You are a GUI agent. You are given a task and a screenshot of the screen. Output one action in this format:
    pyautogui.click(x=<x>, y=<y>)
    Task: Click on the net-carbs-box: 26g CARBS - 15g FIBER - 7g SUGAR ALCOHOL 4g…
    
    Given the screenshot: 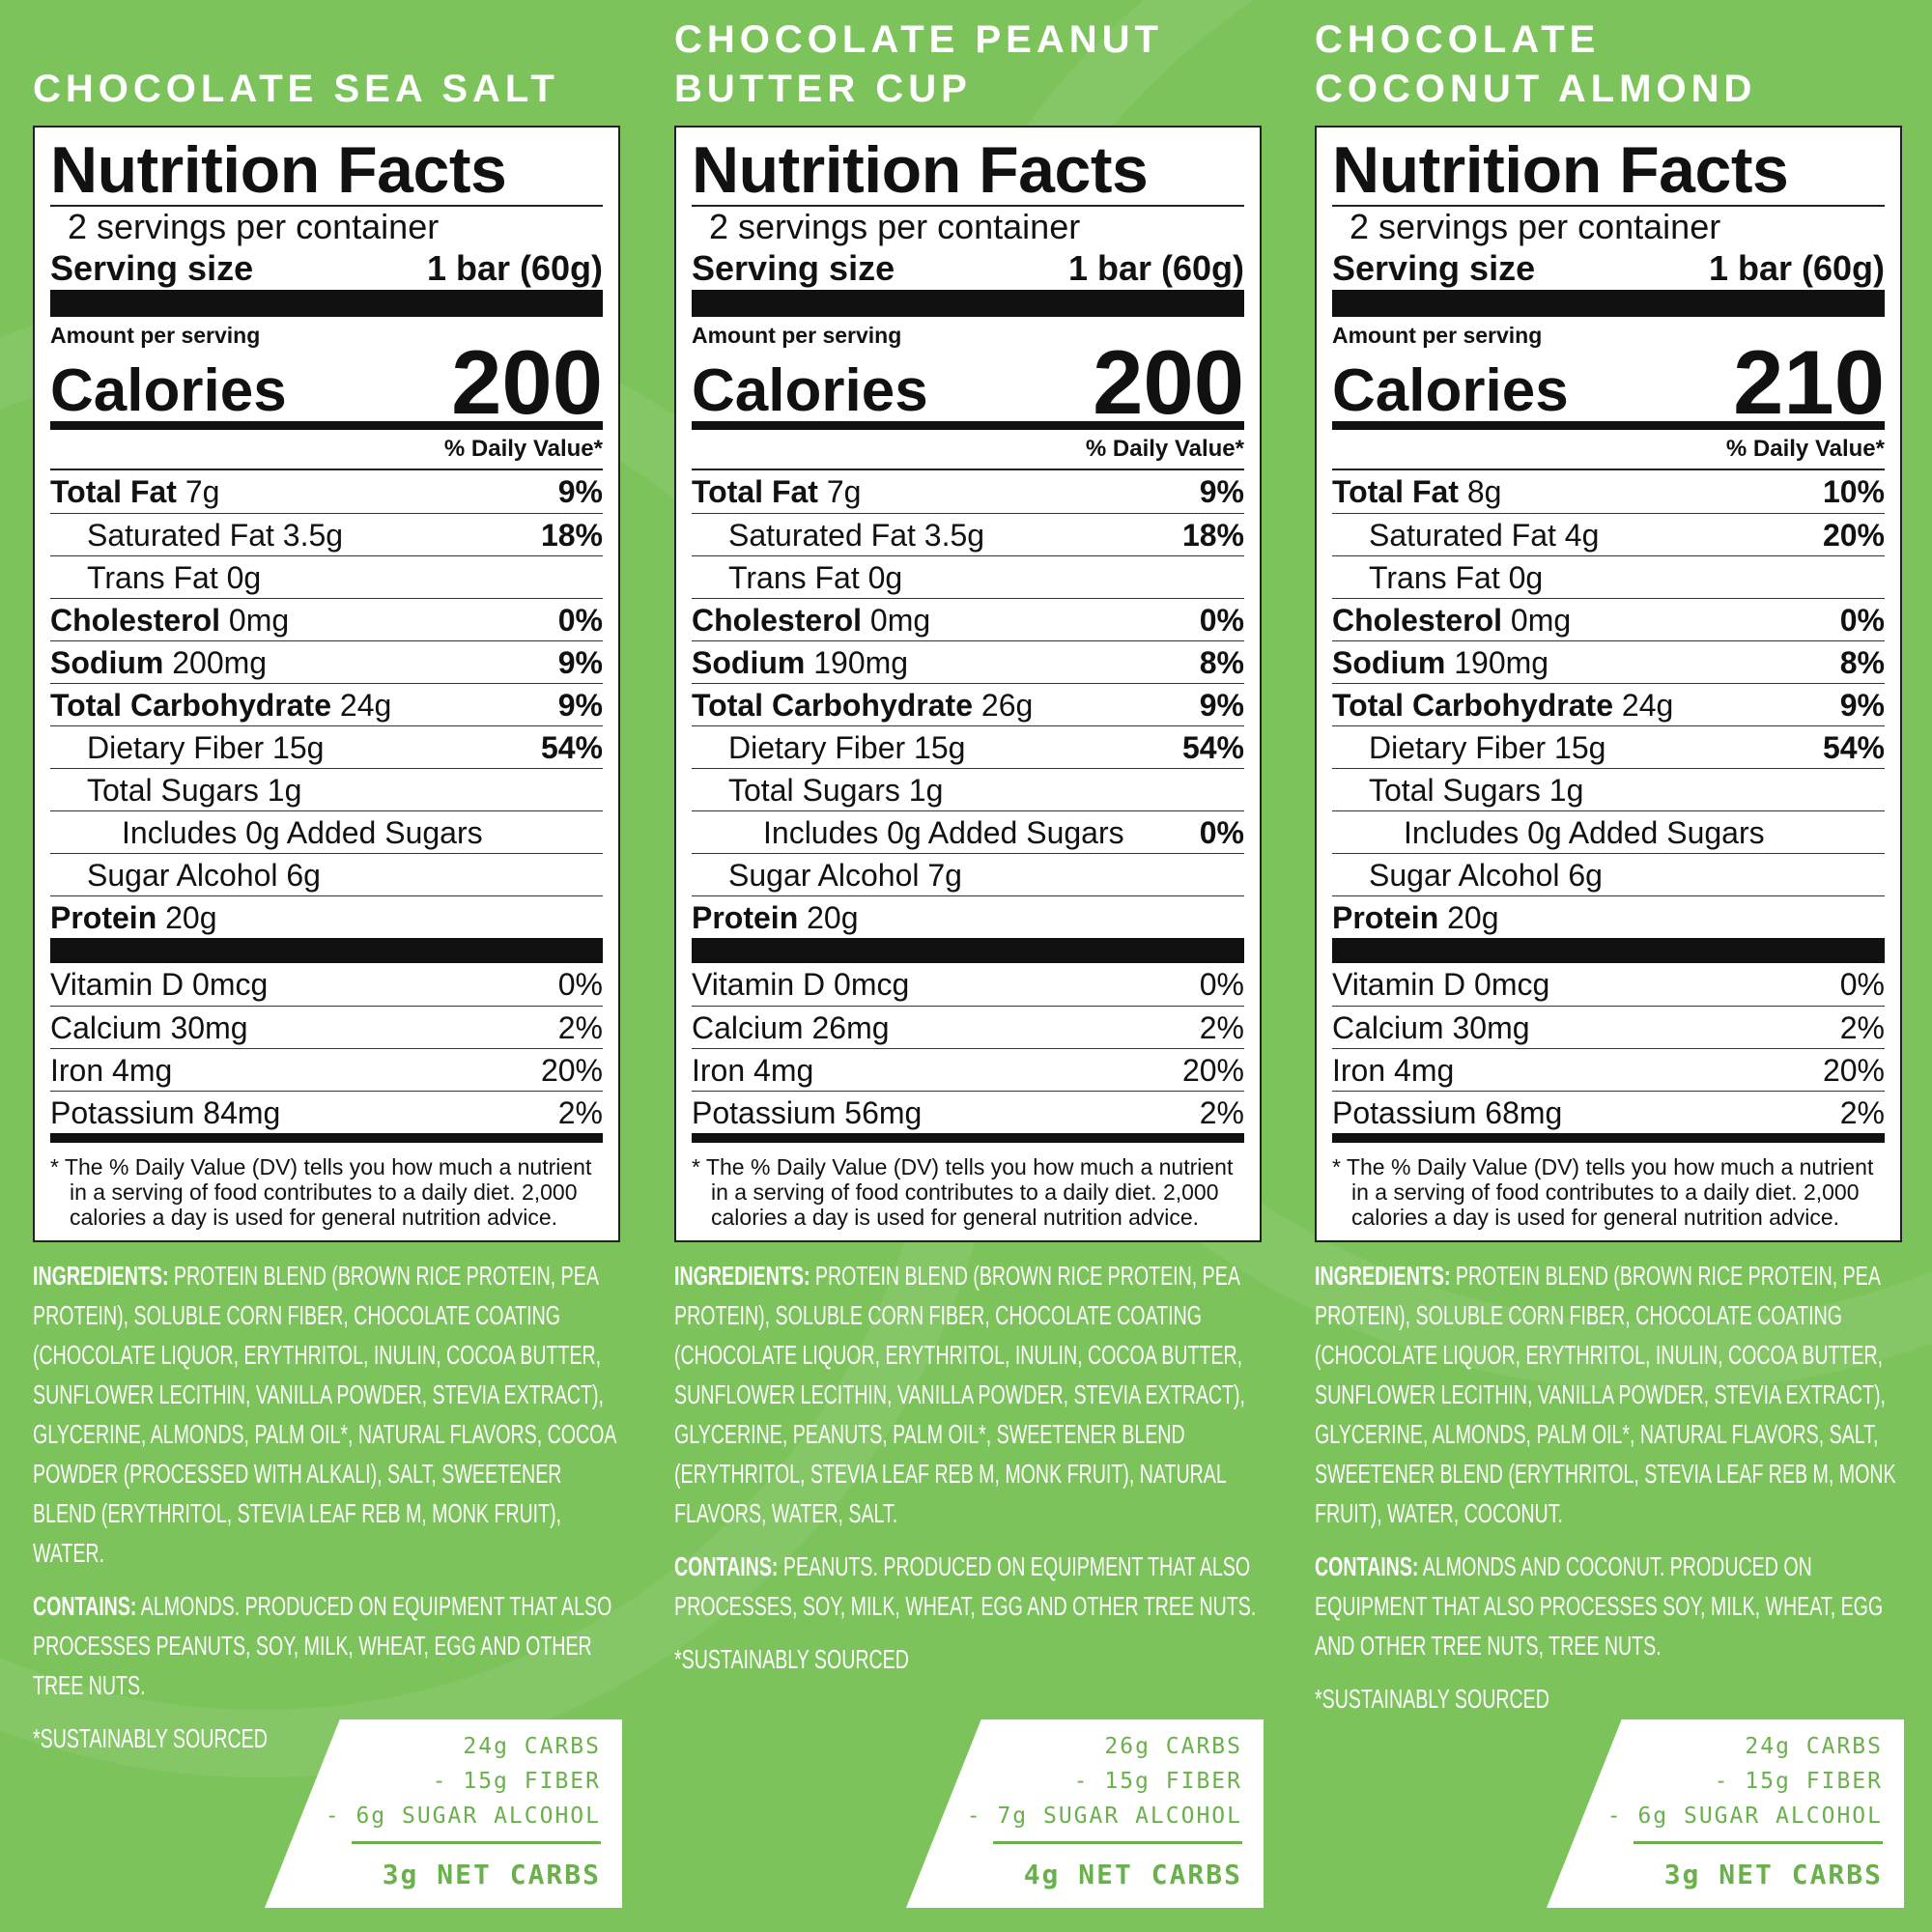 What is the action you would take?
    pyautogui.click(x=1085, y=1813)
    